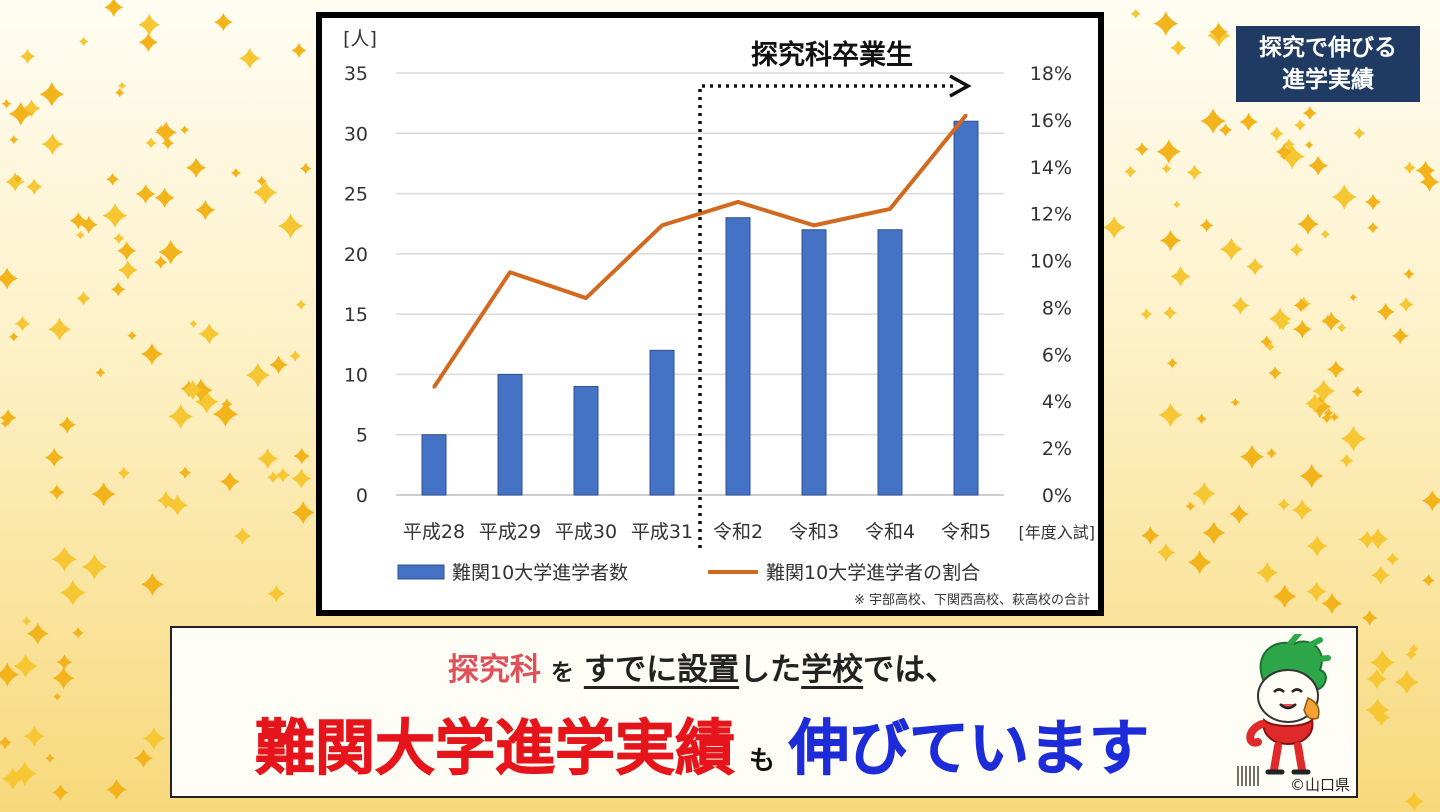  Describe the element at coordinates (966, 115) in the screenshot. I see `line-point-令和5` at that location.